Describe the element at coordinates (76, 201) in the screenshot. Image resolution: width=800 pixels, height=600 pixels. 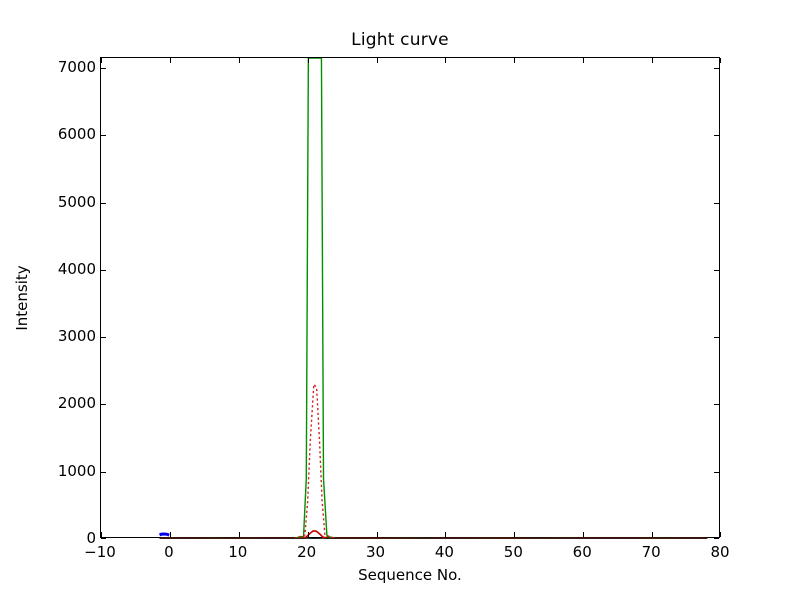
I see `y-tick-label: 5000` at that location.